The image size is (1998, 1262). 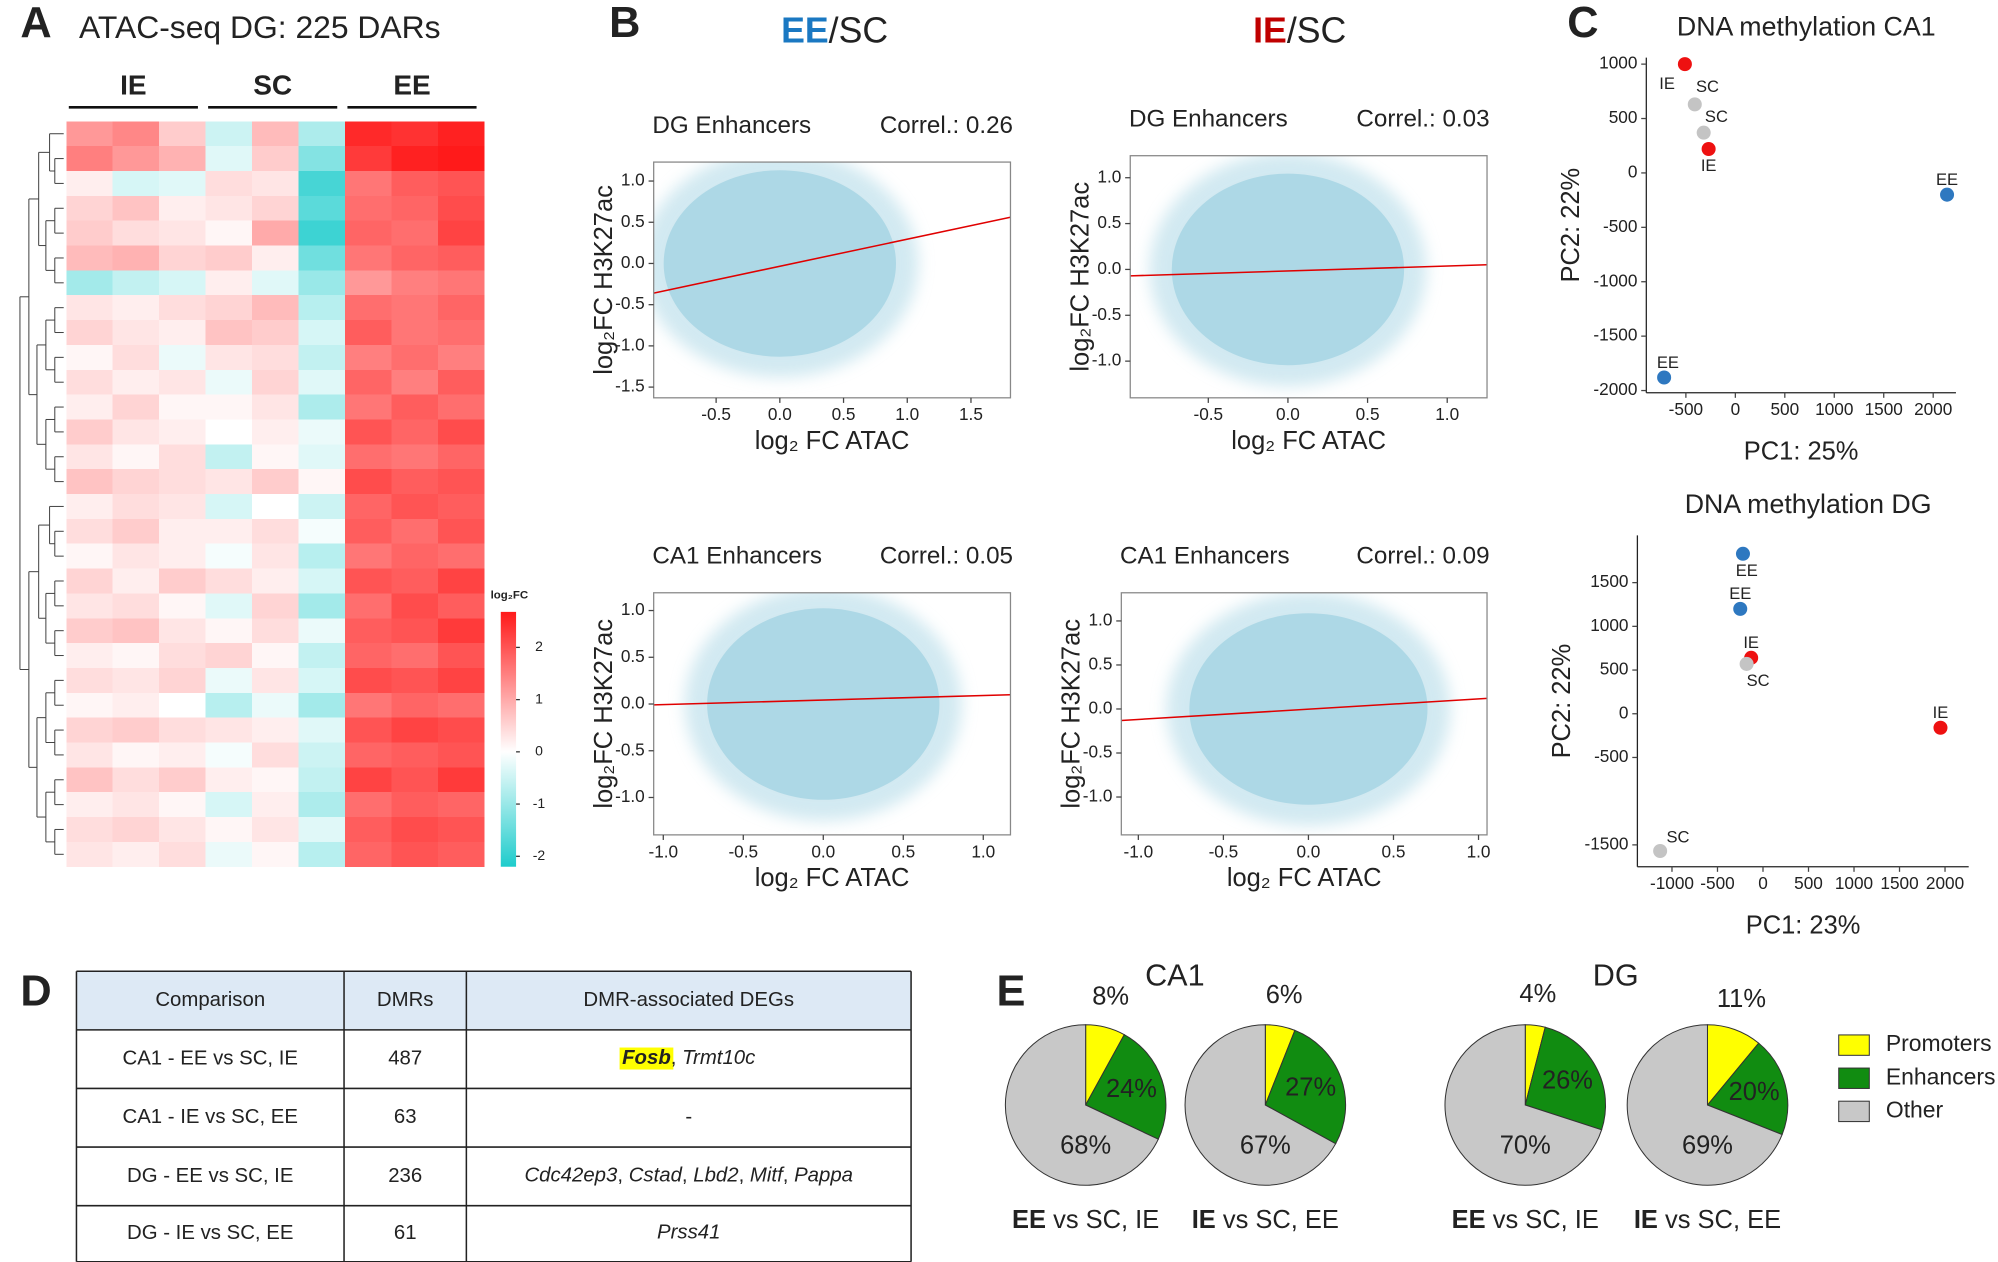 What do you see at coordinates (1677, 837) in the screenshot?
I see `point-label: SC` at bounding box center [1677, 837].